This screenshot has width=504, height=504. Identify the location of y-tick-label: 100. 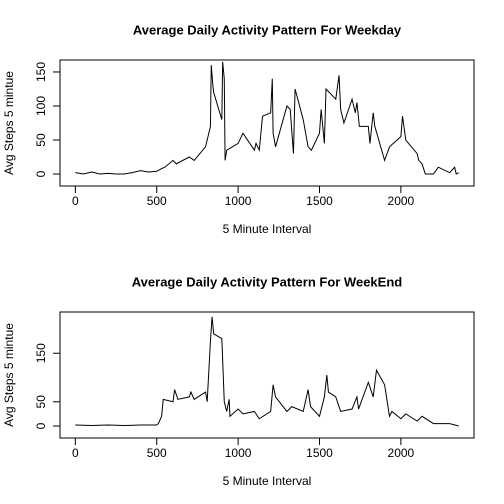
(41, 106).